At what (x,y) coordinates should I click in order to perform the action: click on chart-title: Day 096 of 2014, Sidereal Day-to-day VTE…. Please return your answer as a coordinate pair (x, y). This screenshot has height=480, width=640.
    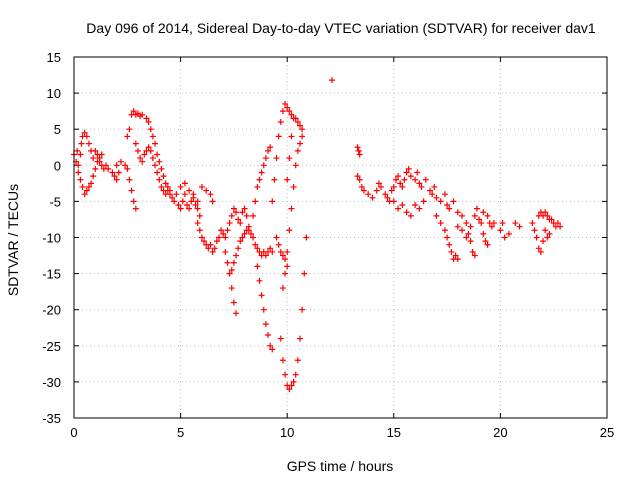
    Looking at the image, I should click on (341, 28).